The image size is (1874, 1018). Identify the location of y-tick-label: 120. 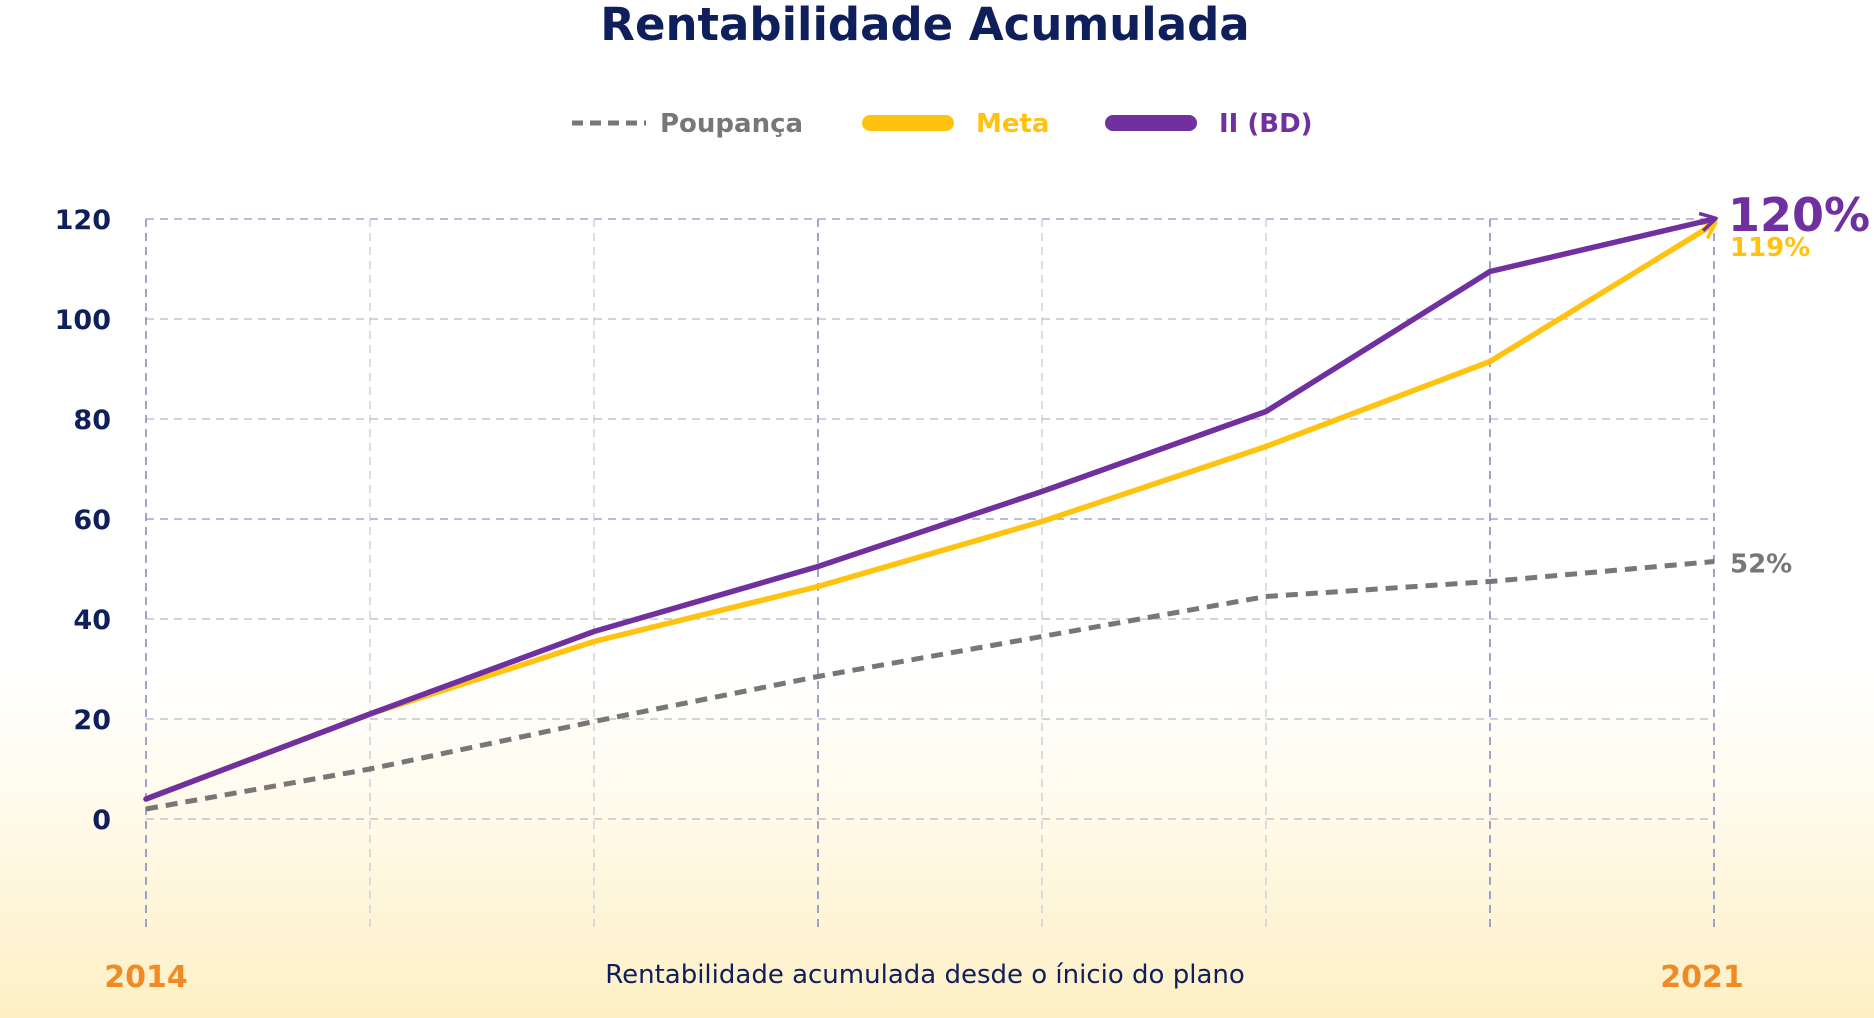
(83, 220).